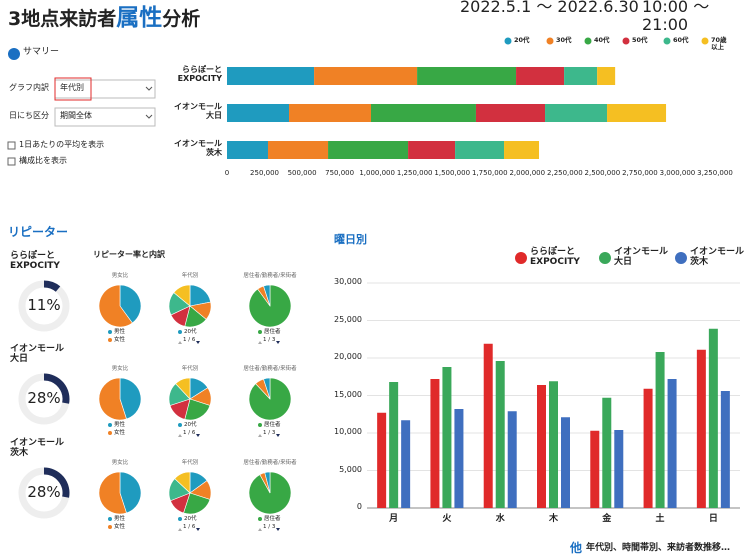 The image size is (750, 556). What do you see at coordinates (677, 173) in the screenshot?
I see `x-tick-label: 3,000,000` at bounding box center [677, 173].